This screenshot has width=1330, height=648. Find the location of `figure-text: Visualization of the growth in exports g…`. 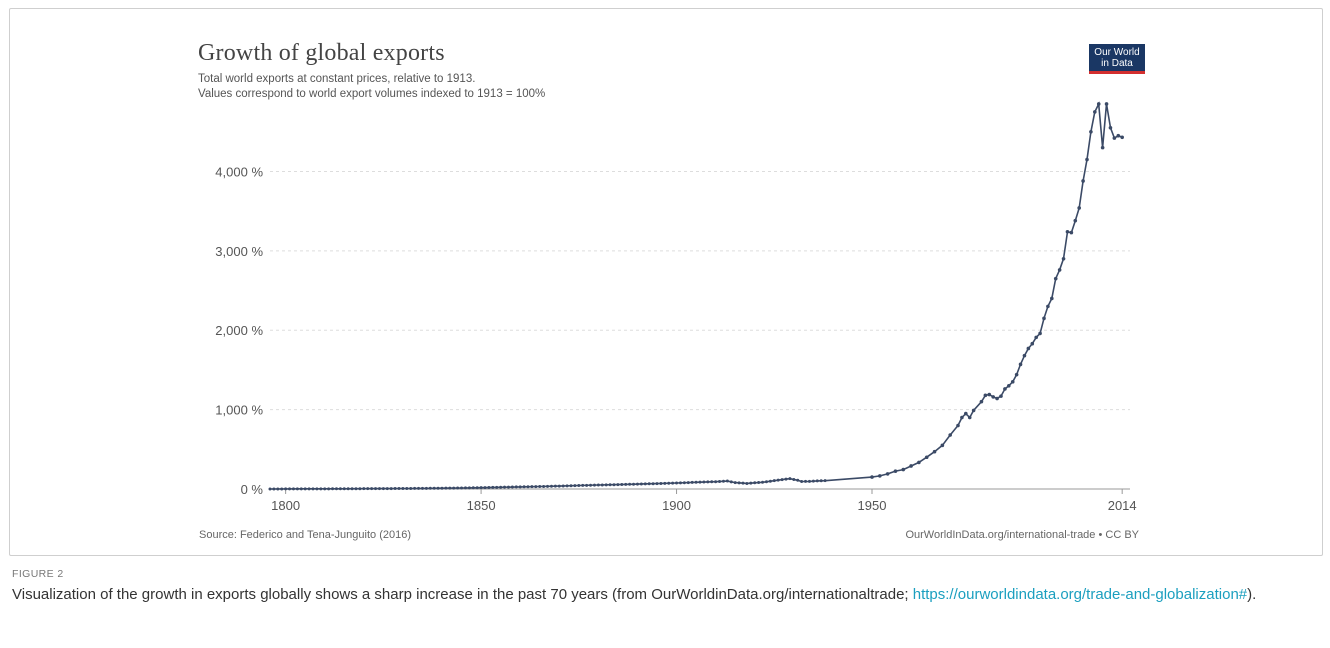

figure-text: Visualization of the growth in exports g… is located at coordinates (662, 594).